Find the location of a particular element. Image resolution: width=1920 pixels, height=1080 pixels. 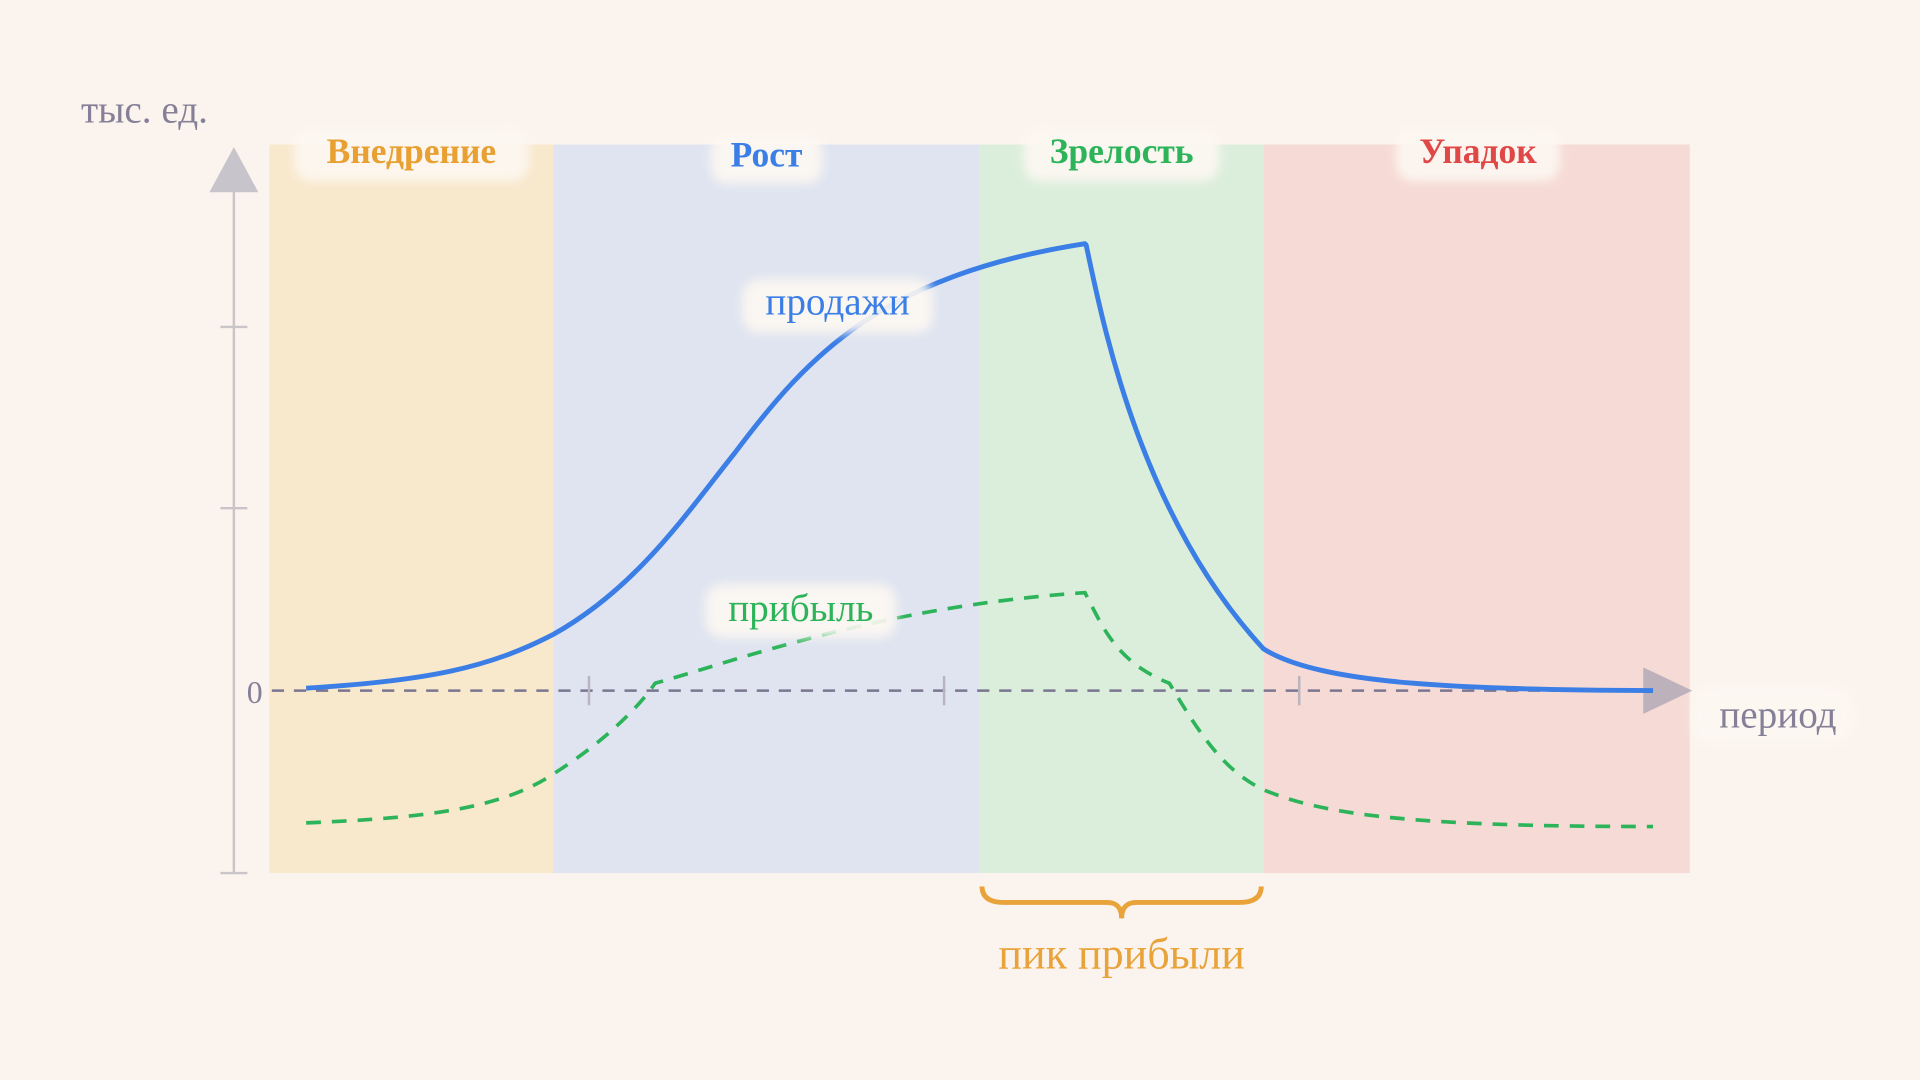

x-axis-label: период is located at coordinates (1777, 714).